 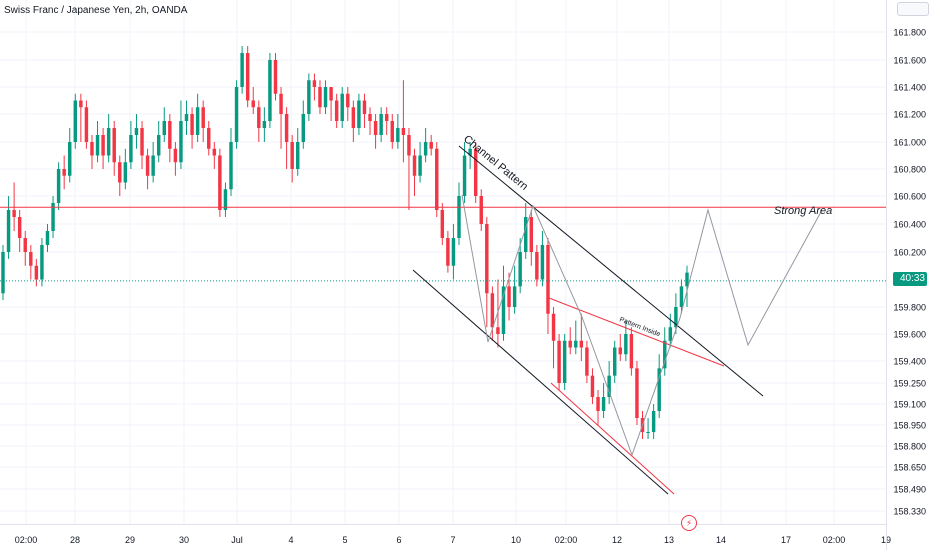 I want to click on lightning-event-icon: ⚡, so click(x=689, y=523).